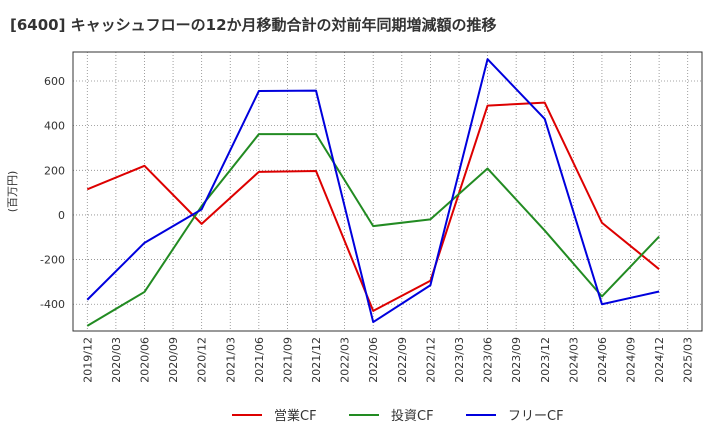 The height and width of the screenshot is (440, 720). Describe the element at coordinates (87, 360) in the screenshot. I see `x-tick-label: 2019/12` at that location.